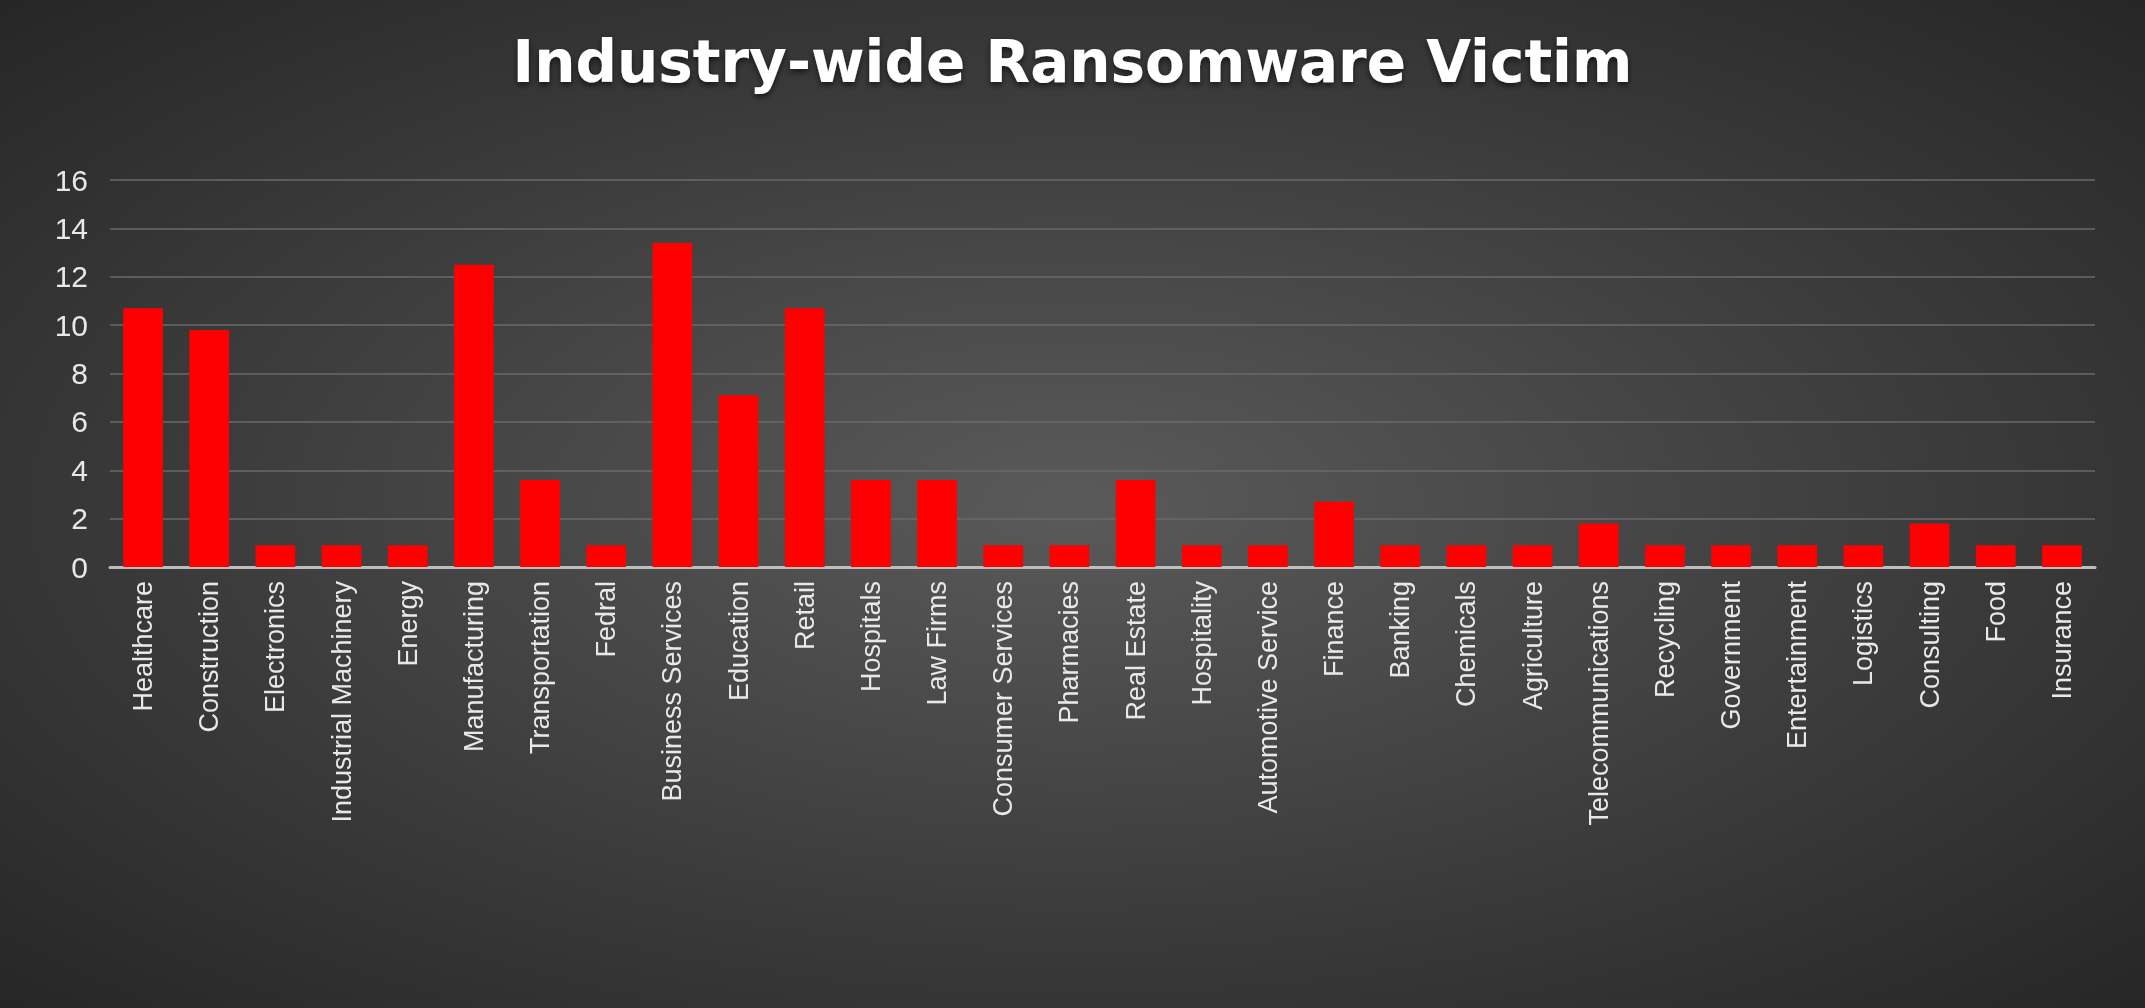 Image resolution: width=2145 pixels, height=1008 pixels. What do you see at coordinates (937, 643) in the screenshot?
I see `x-tick-label: Law Firms` at bounding box center [937, 643].